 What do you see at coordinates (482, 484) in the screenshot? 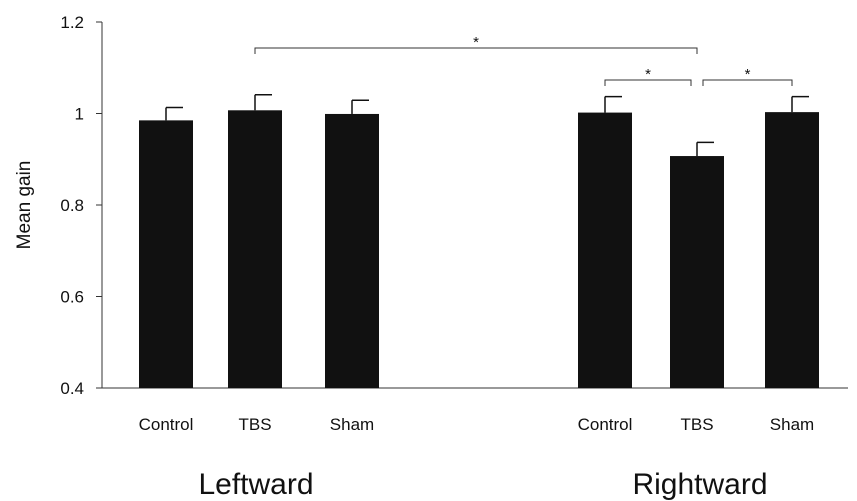
I see `group-labels: Leftward Rightward` at bounding box center [482, 484].